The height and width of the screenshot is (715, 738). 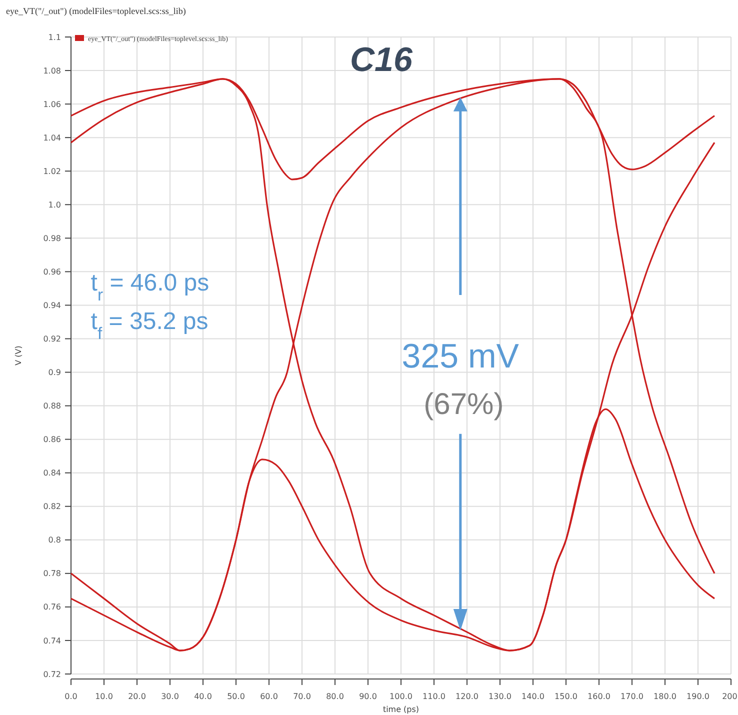 What do you see at coordinates (269, 696) in the screenshot?
I see `x-tick-label: 60.0` at bounding box center [269, 696].